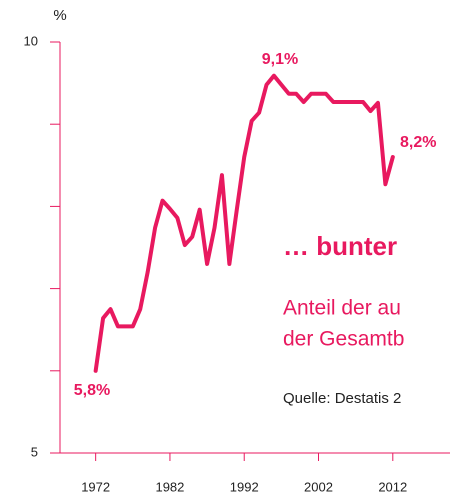 The image size is (450, 497). I want to click on subtitle-line: der Gesamtb, so click(343, 339).